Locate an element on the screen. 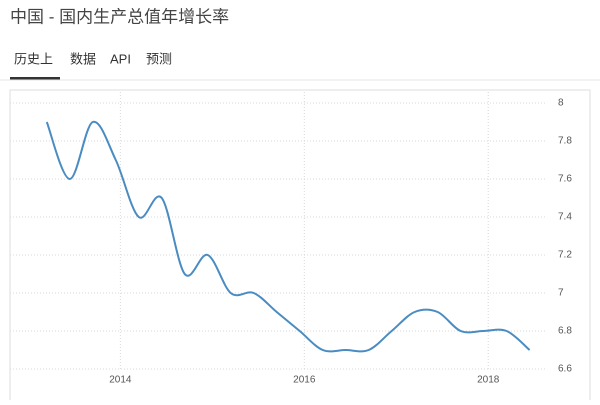 The width and height of the screenshot is (600, 405). y-tick-label: 7.2 is located at coordinates (565, 255).